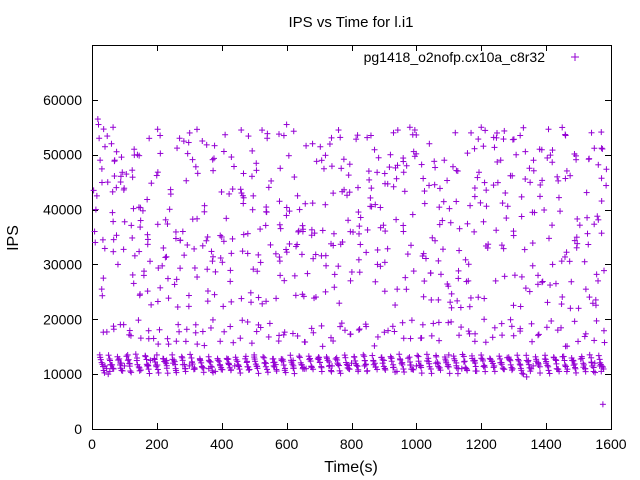 The image size is (640, 480). What do you see at coordinates (222, 444) in the screenshot?
I see `x-tick-label: 400` at bounding box center [222, 444].